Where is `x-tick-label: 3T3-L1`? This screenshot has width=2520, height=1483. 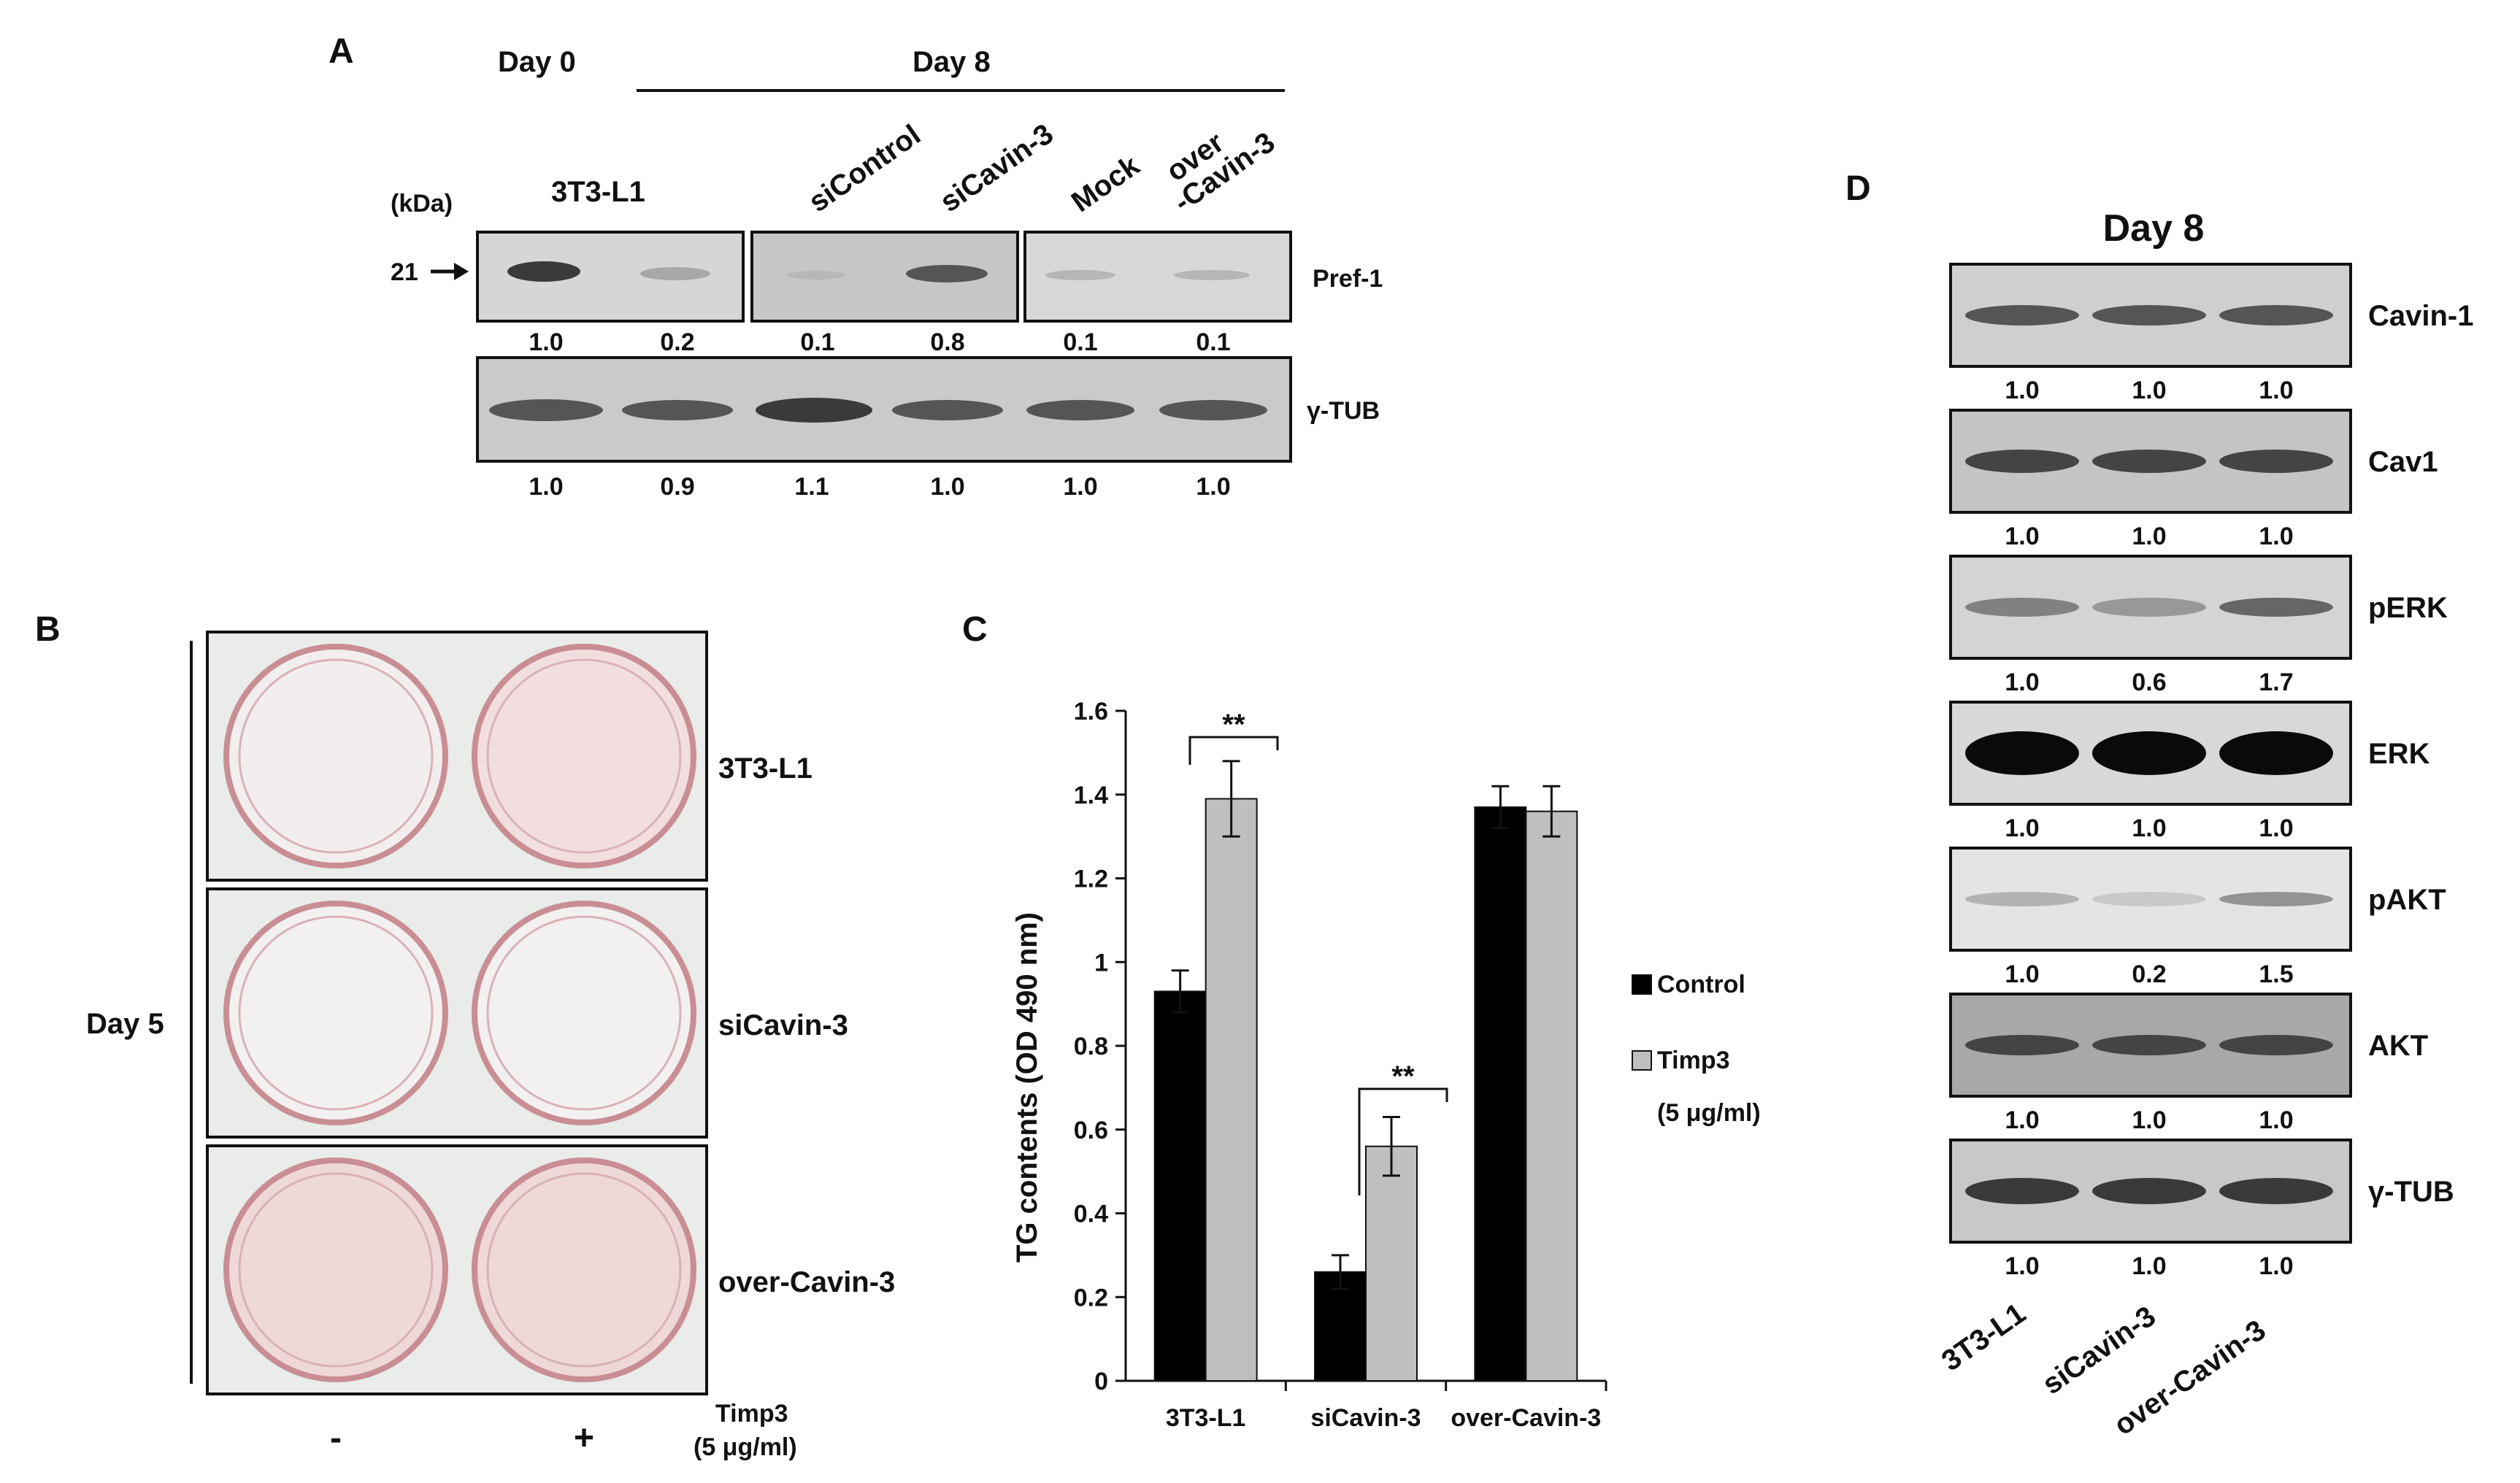
x-tick-label: 3T3-L1 is located at coordinates (1206, 1418).